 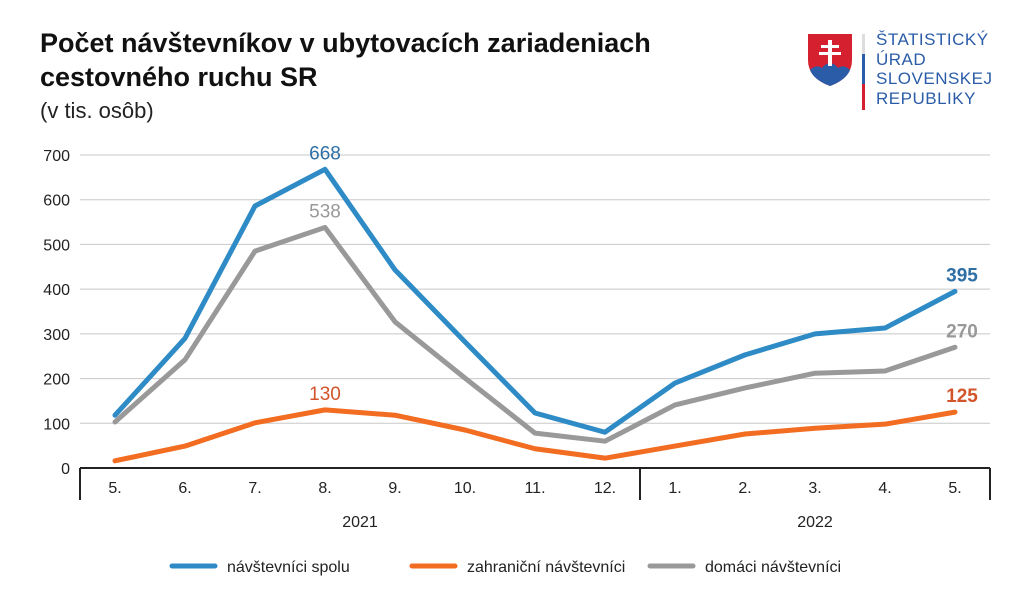 What do you see at coordinates (56, 245) in the screenshot?
I see `y-tick-label: 500` at bounding box center [56, 245].